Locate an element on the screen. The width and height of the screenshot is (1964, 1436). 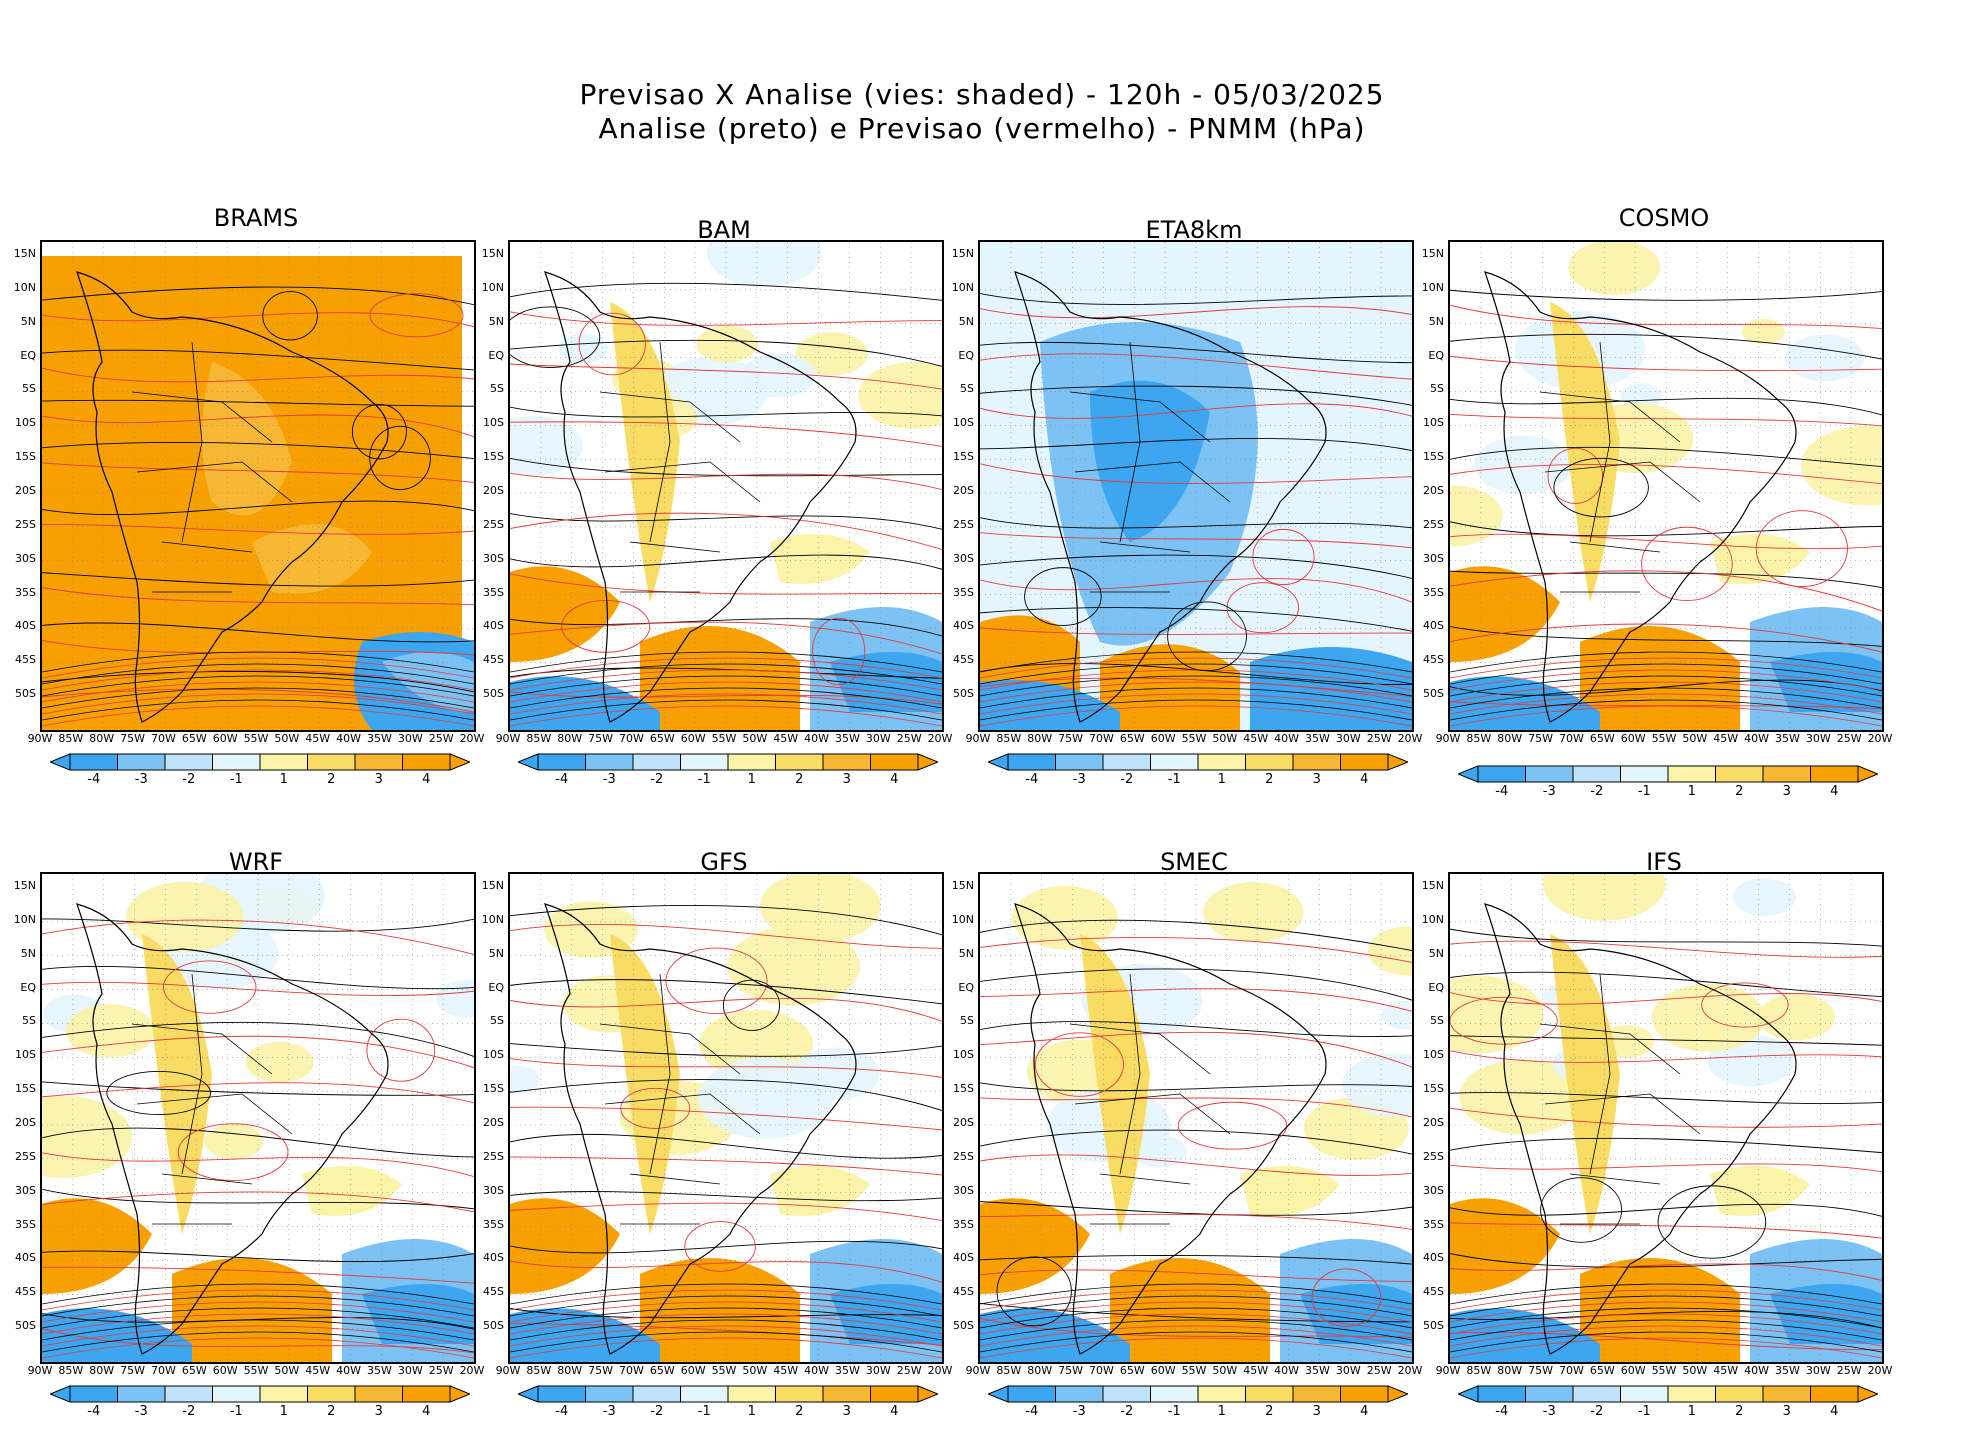
lon-label: 65W is located at coordinates (662, 738).